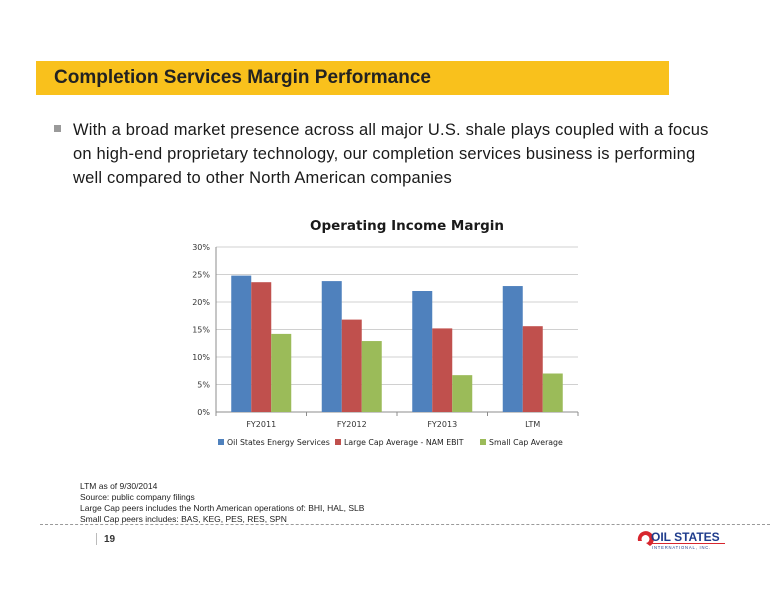  I want to click on y-tick-label: 15%, so click(201, 330).